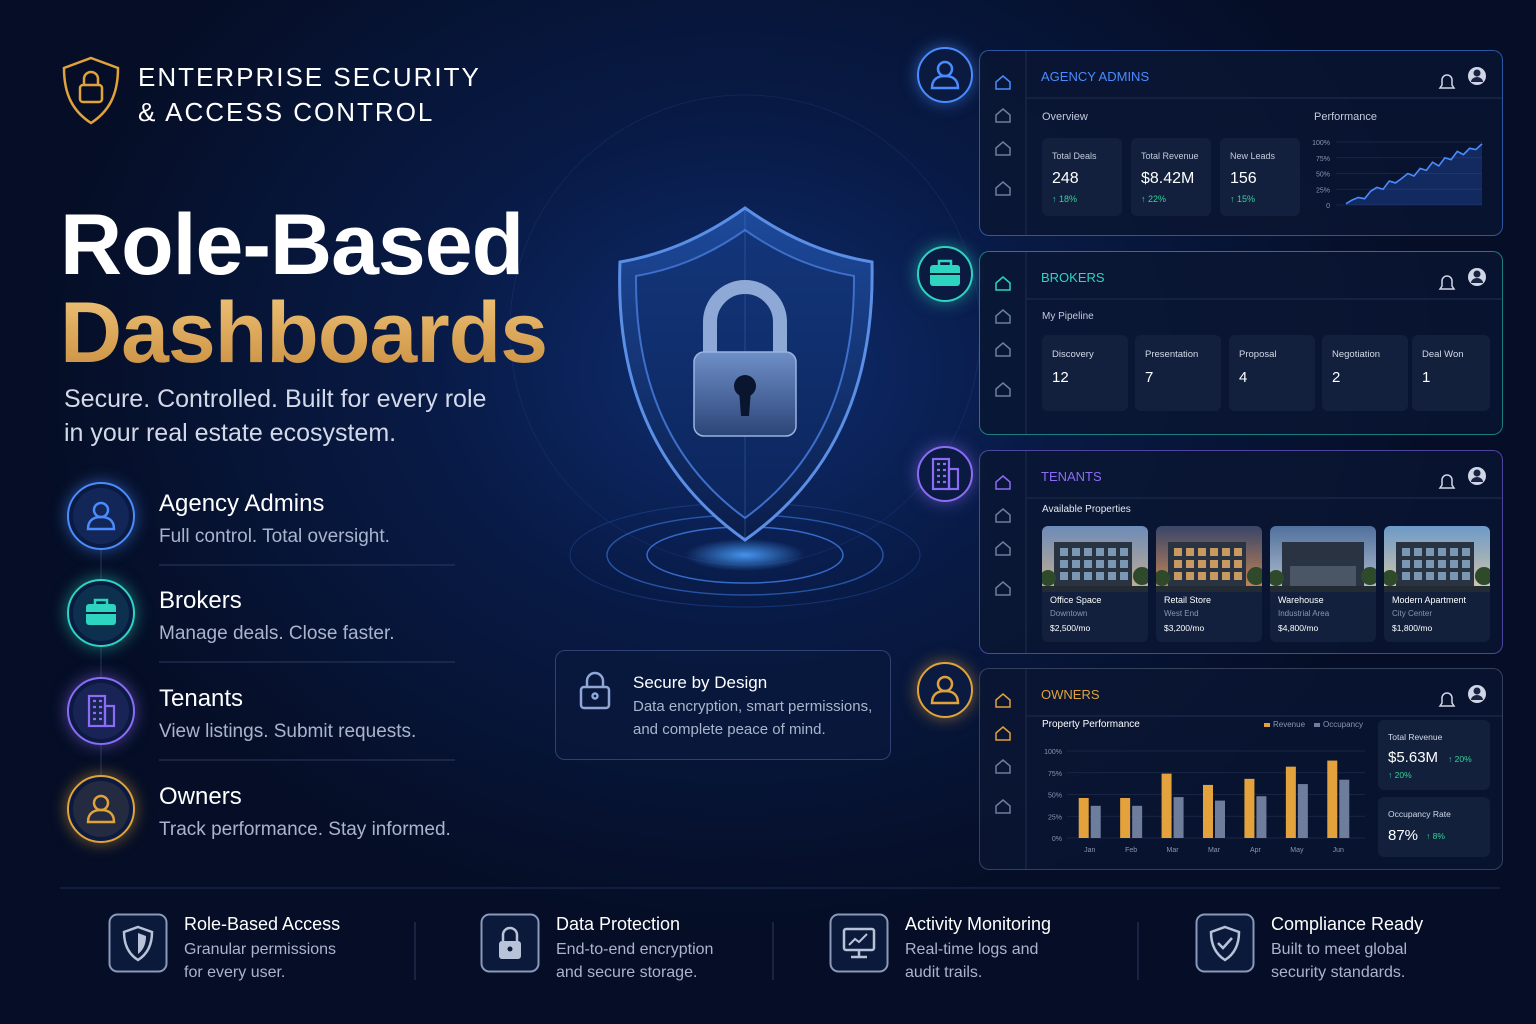  What do you see at coordinates (1343, 724) in the screenshot?
I see `legend-label: Occupancy` at bounding box center [1343, 724].